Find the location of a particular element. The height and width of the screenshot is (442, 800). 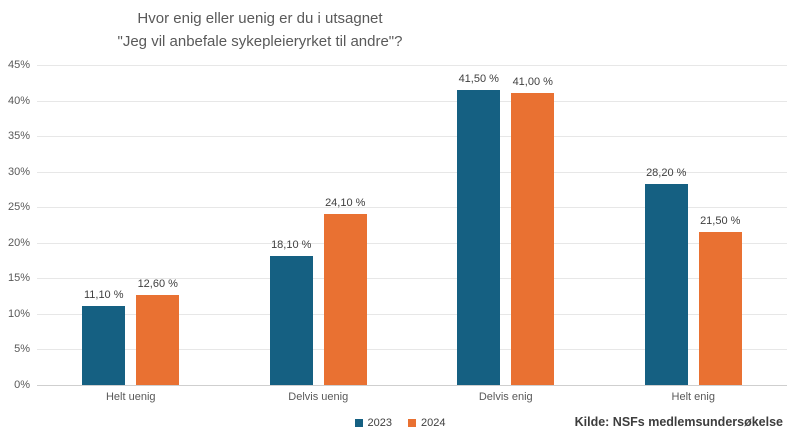

bar-wrap-2023: 11,10 % is located at coordinates (104, 337).